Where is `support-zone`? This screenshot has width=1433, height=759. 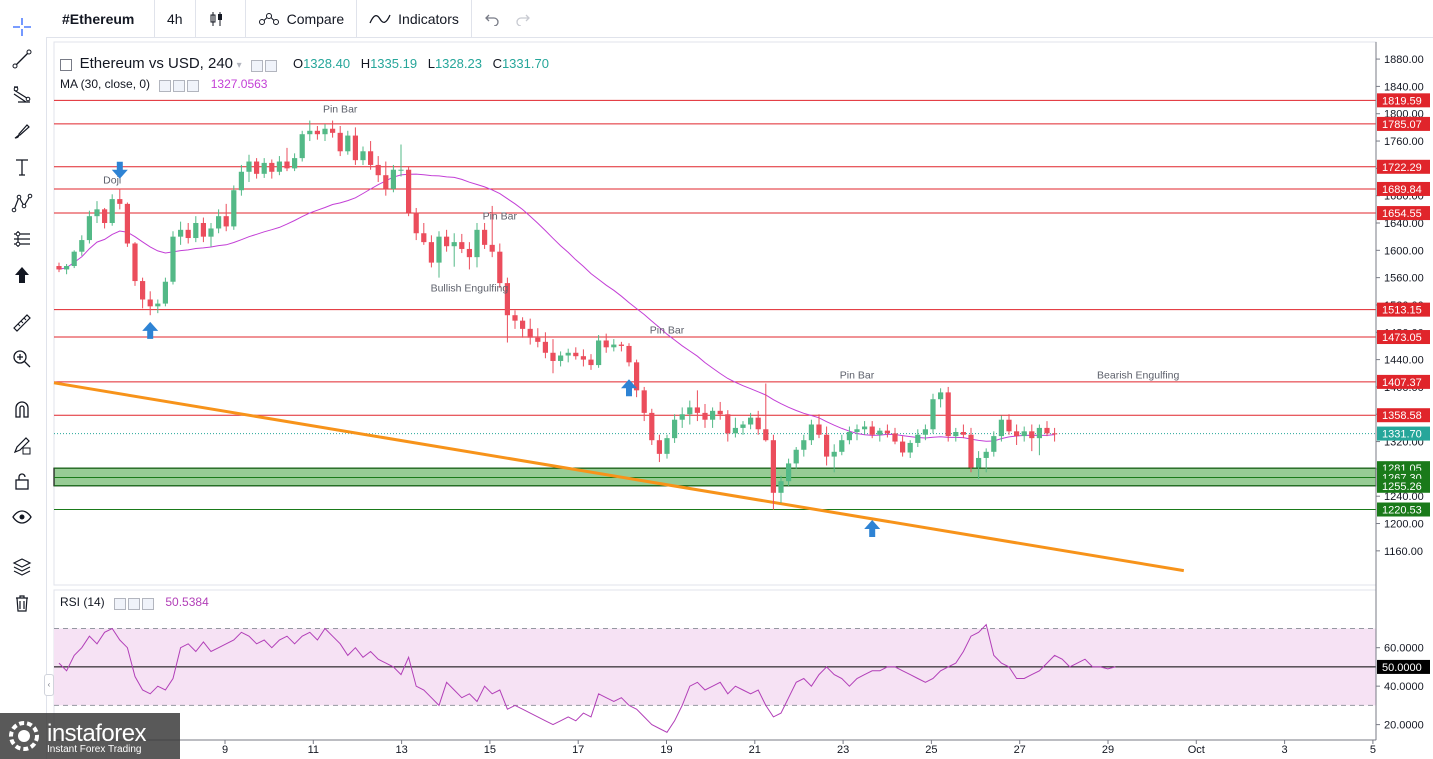 support-zone is located at coordinates (715, 477).